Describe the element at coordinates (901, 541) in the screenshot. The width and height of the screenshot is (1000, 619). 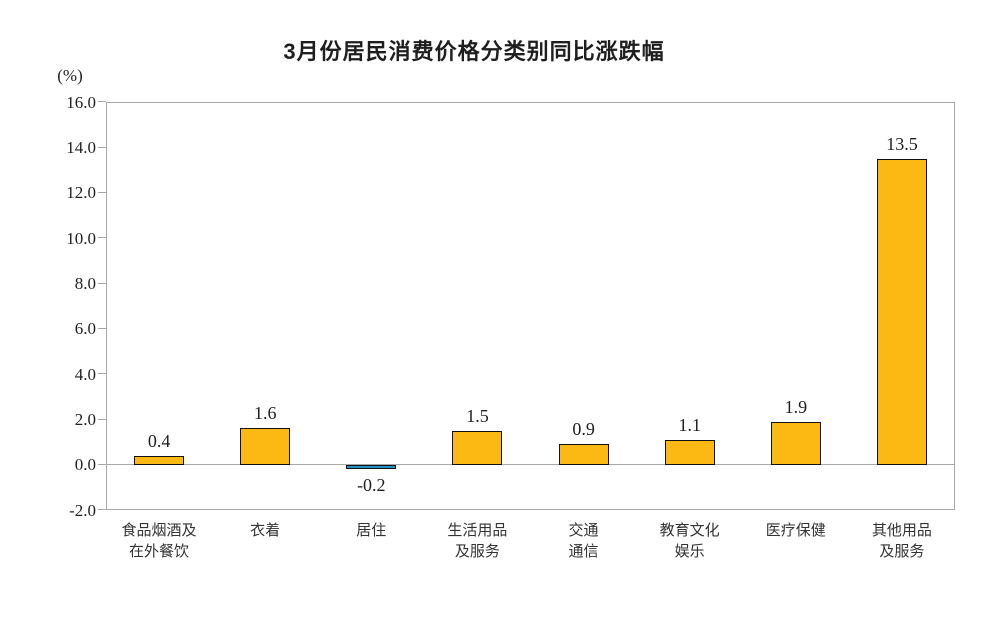
I see `category-label-8: 其他用品 及服务` at that location.